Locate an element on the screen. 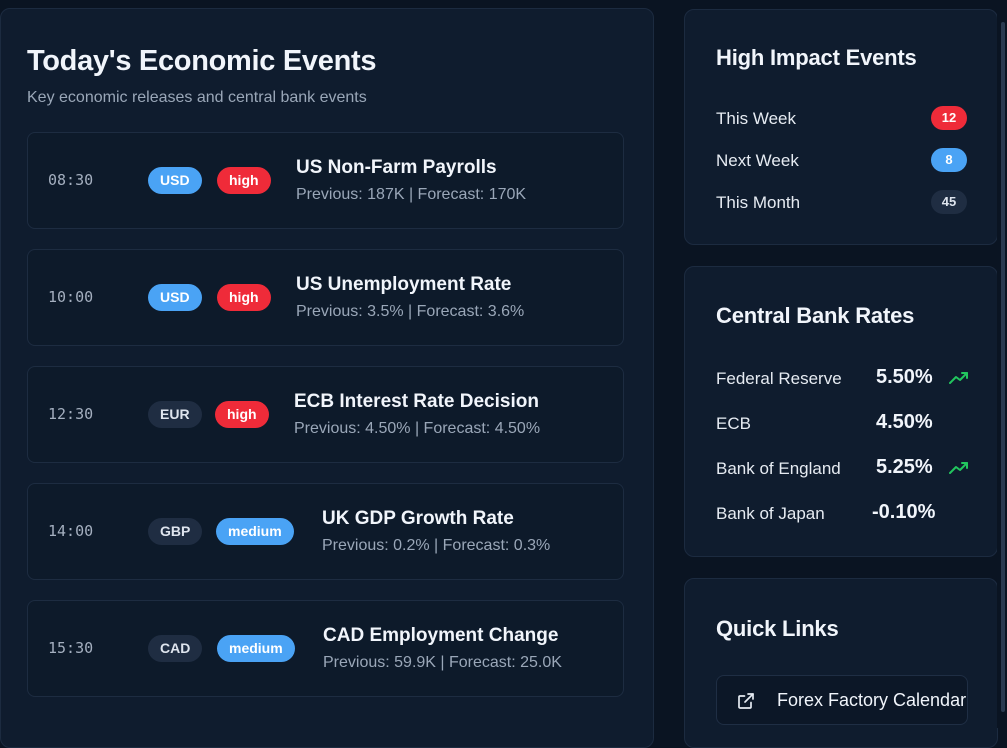 This screenshot has height=748, width=1007. event-title: US Non-Farm Payrolls is located at coordinates (396, 167).